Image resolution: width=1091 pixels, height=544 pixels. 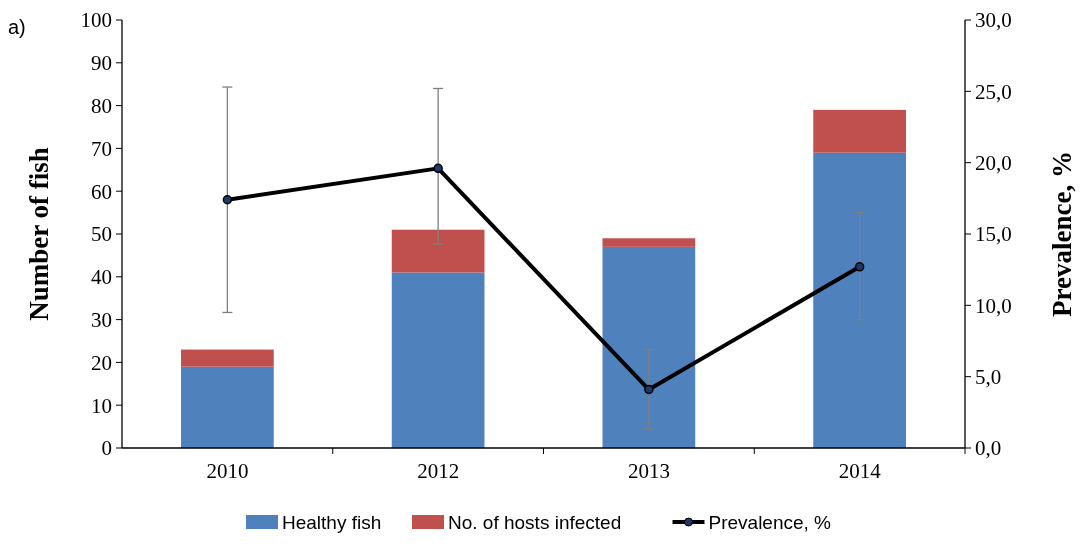 I want to click on y-tick-label: 90, so click(x=101, y=63).